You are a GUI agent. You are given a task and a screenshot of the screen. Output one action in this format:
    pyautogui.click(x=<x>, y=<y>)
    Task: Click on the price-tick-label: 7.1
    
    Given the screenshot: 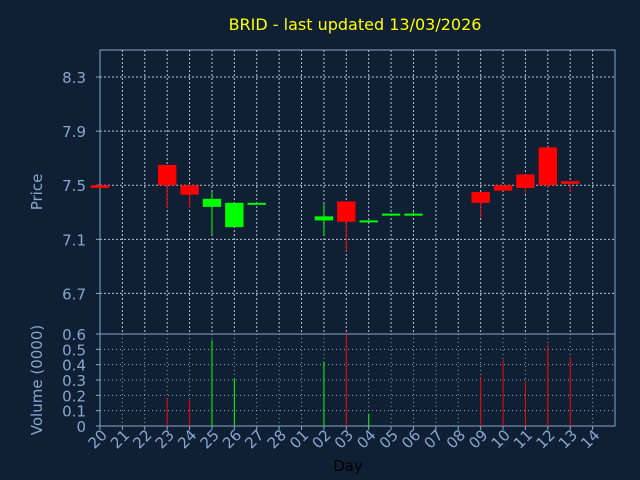 What is the action you would take?
    pyautogui.click(x=74, y=240)
    